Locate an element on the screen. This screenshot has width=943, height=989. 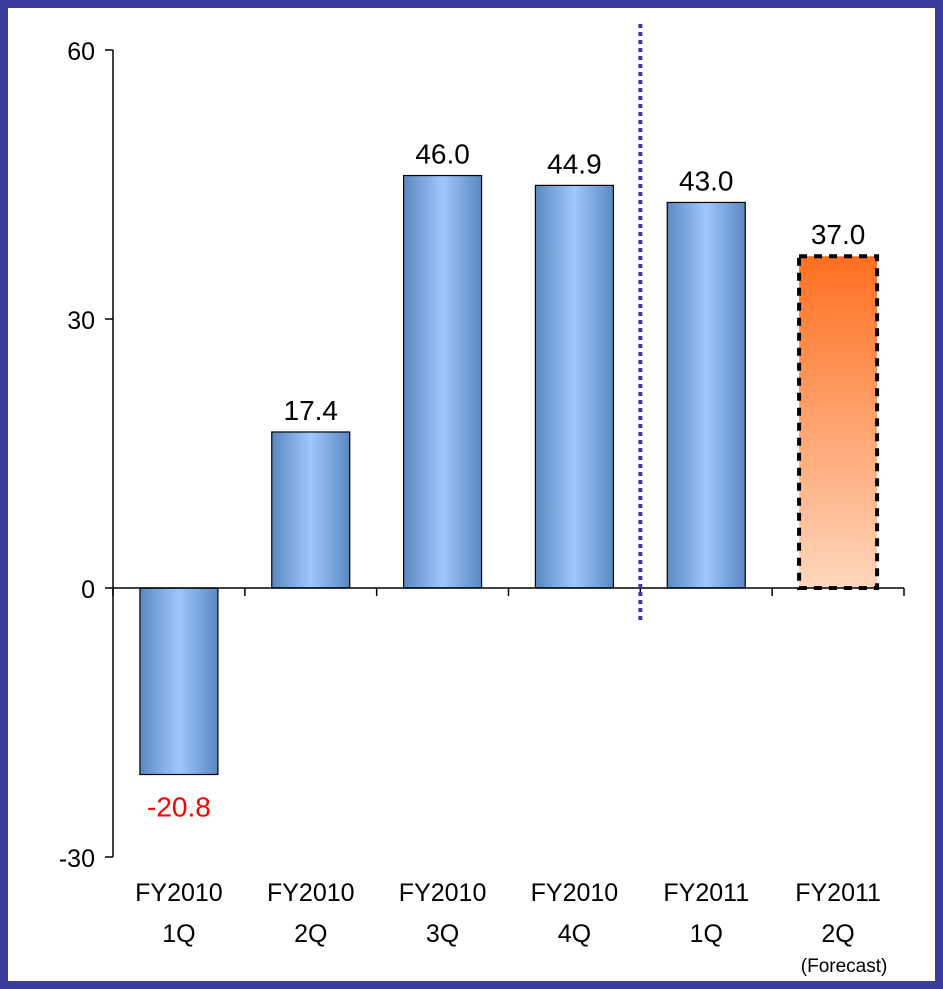
data-label: -20.8 is located at coordinates (179, 807).